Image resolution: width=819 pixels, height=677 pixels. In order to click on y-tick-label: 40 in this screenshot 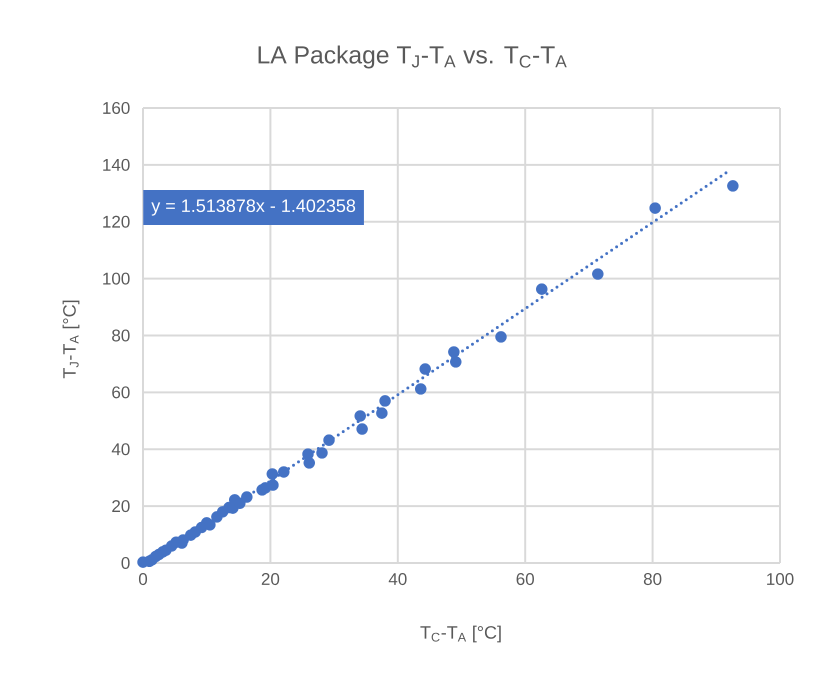, I will do `click(121, 449)`.